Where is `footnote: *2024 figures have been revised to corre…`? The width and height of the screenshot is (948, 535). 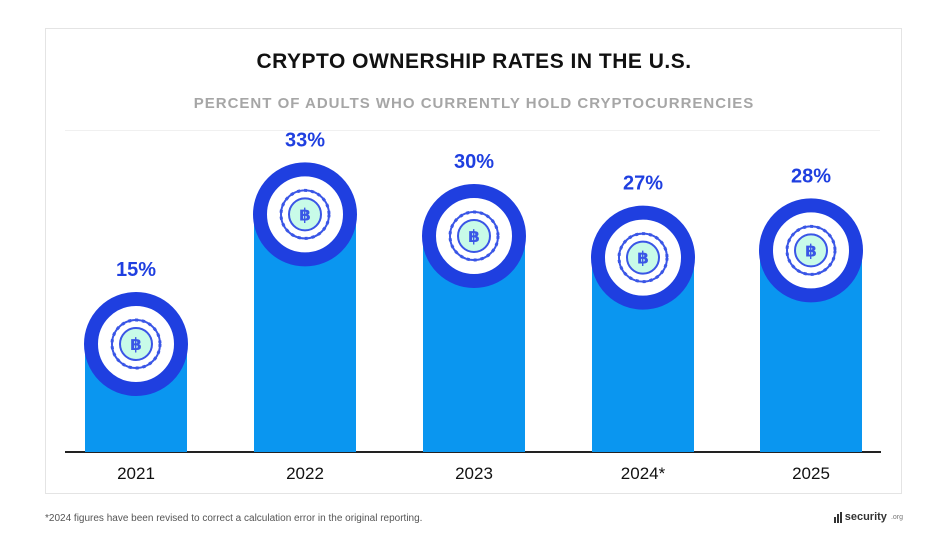
footnote: *2024 figures have been revised to corre… is located at coordinates (234, 518).